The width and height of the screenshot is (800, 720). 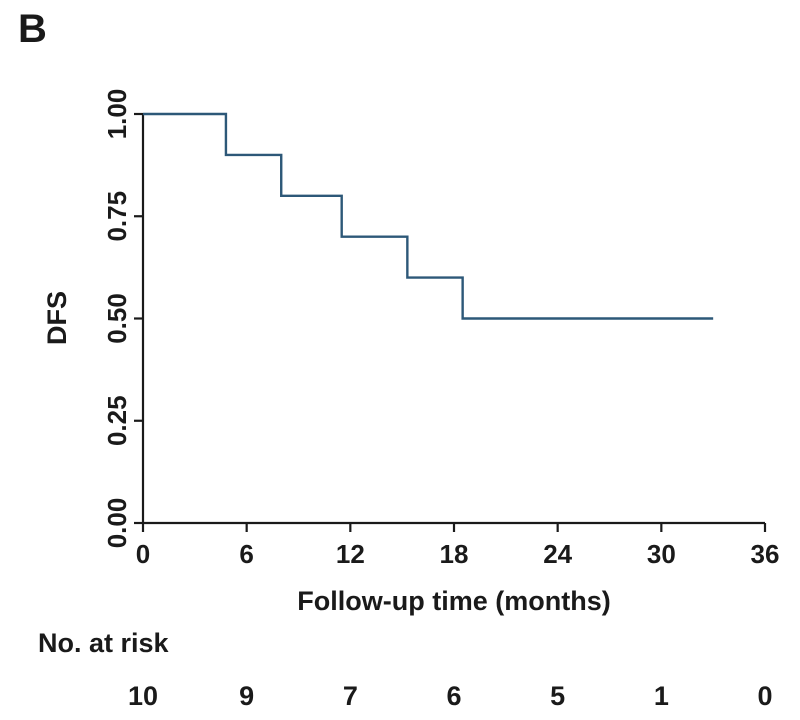 I want to click on risk-table-title: No. at risk, so click(x=104, y=643).